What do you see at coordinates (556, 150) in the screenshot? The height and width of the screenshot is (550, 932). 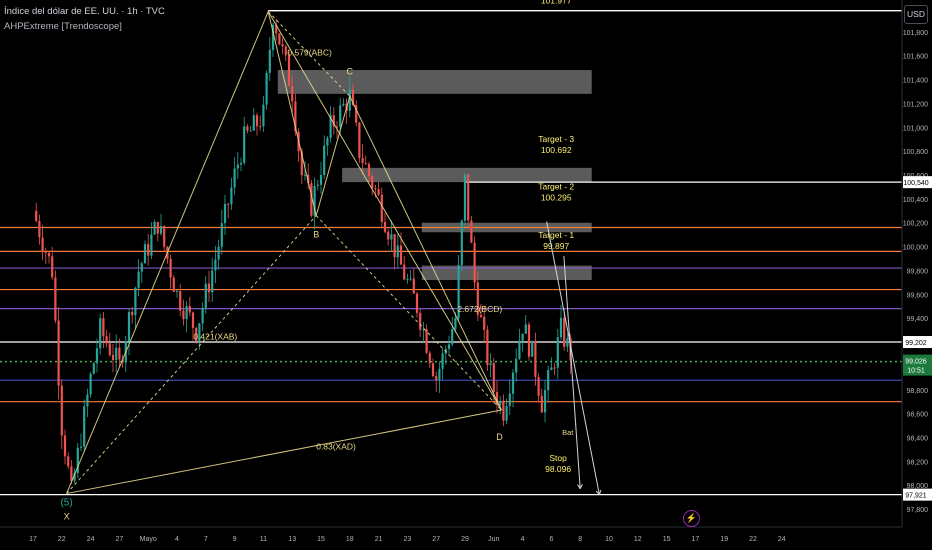 I see `target-value: 100.692` at bounding box center [556, 150].